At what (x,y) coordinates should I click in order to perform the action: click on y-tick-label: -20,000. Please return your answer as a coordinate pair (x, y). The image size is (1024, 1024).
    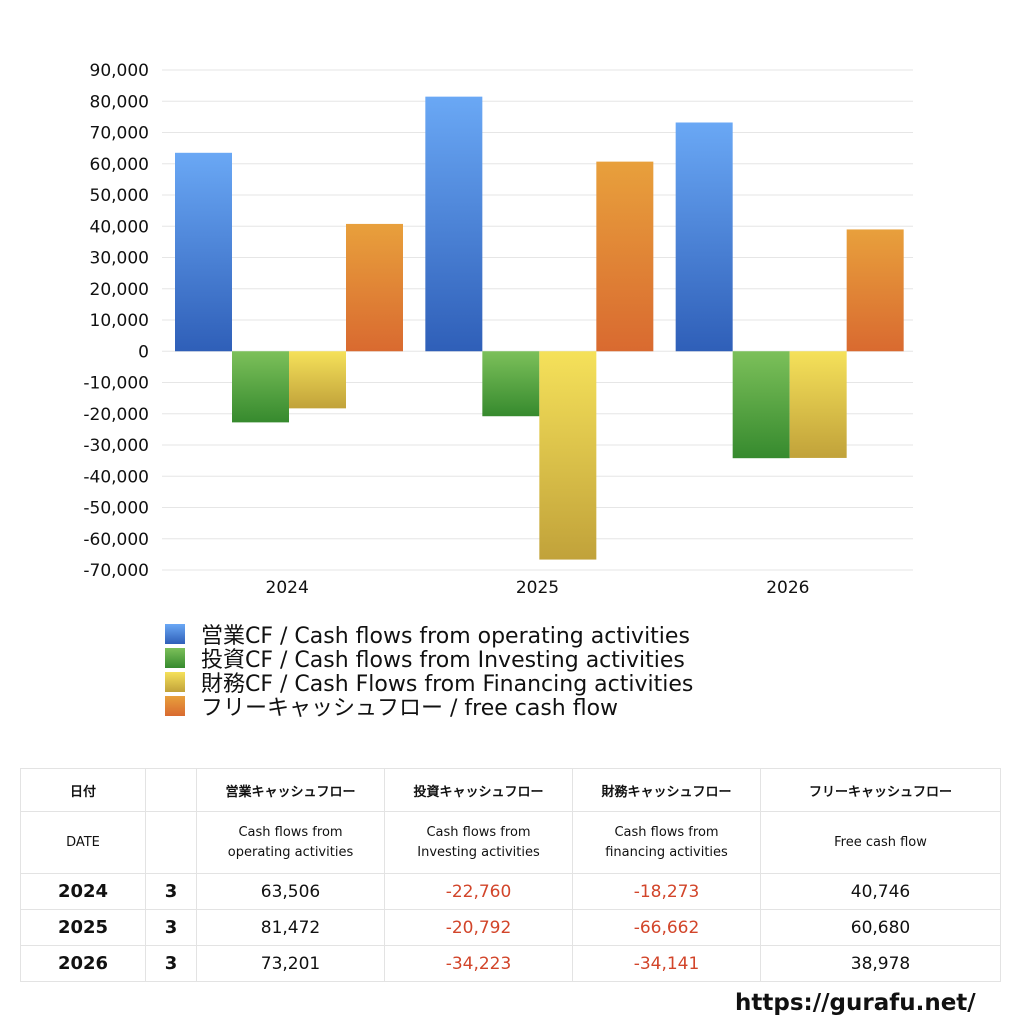
    Looking at the image, I should click on (116, 415).